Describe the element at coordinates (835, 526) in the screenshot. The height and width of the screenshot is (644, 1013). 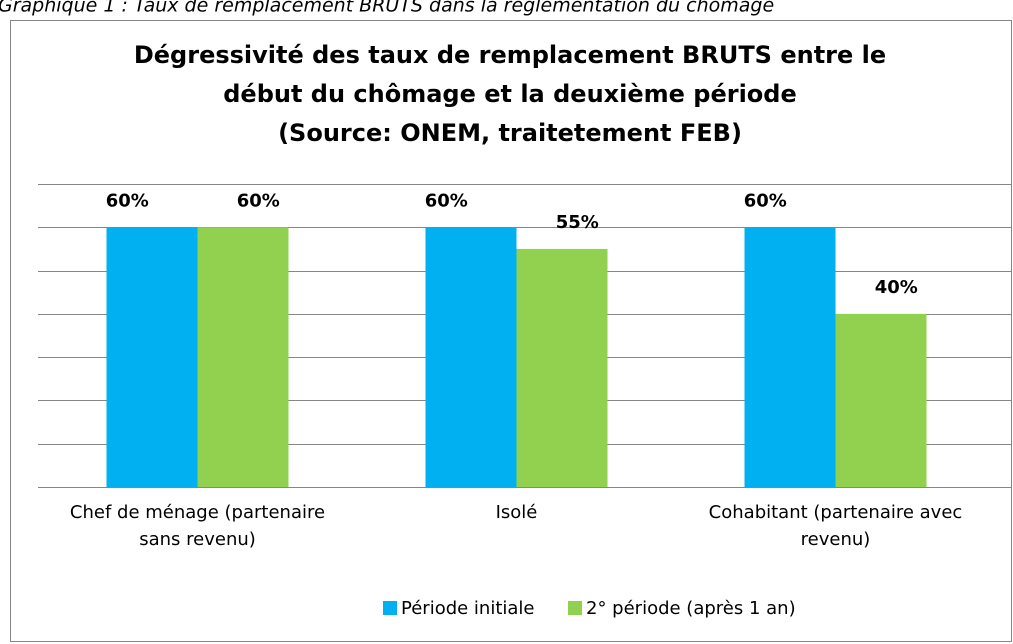
I see `x-tick-label: Cohabitant (partenaire avec revenu)` at that location.